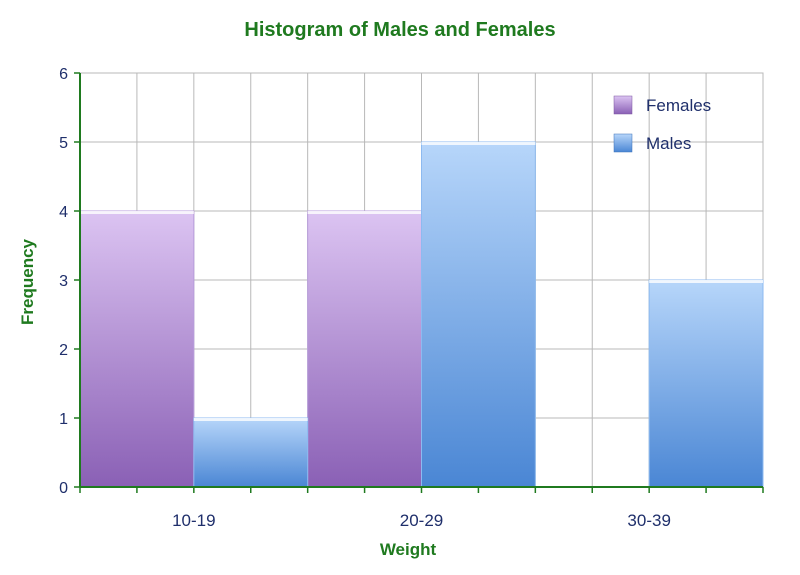 This screenshot has height=575, width=800. I want to click on y-tick-label: 6, so click(63, 74).